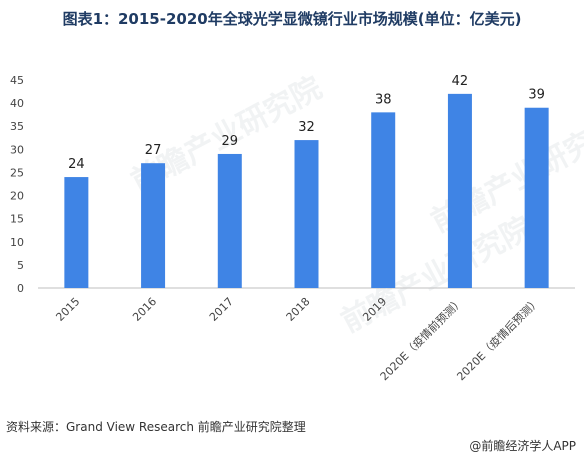 Image resolution: width=584 pixels, height=458 pixels. What do you see at coordinates (306, 127) in the screenshot?
I see `data-label: 32` at bounding box center [306, 127].